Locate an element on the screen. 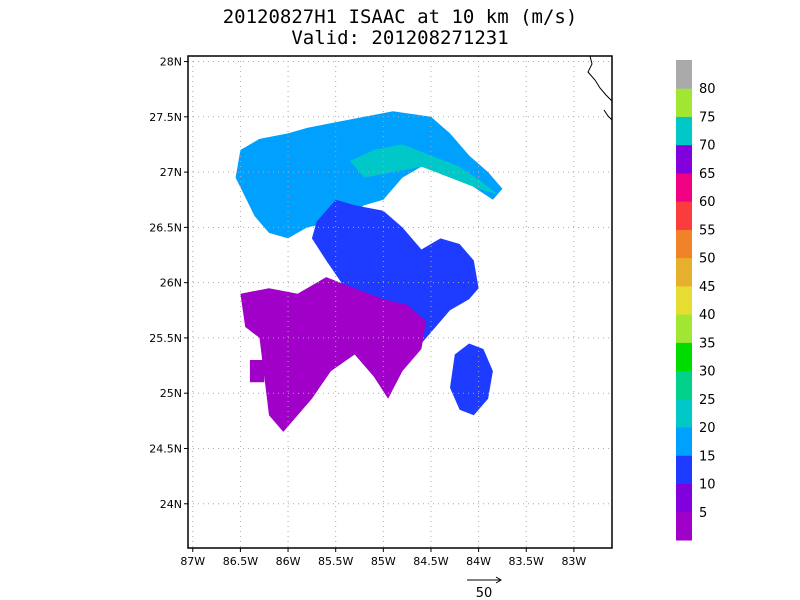 The width and height of the screenshot is (800, 600). lon-tick-label: 83.5W is located at coordinates (526, 561).